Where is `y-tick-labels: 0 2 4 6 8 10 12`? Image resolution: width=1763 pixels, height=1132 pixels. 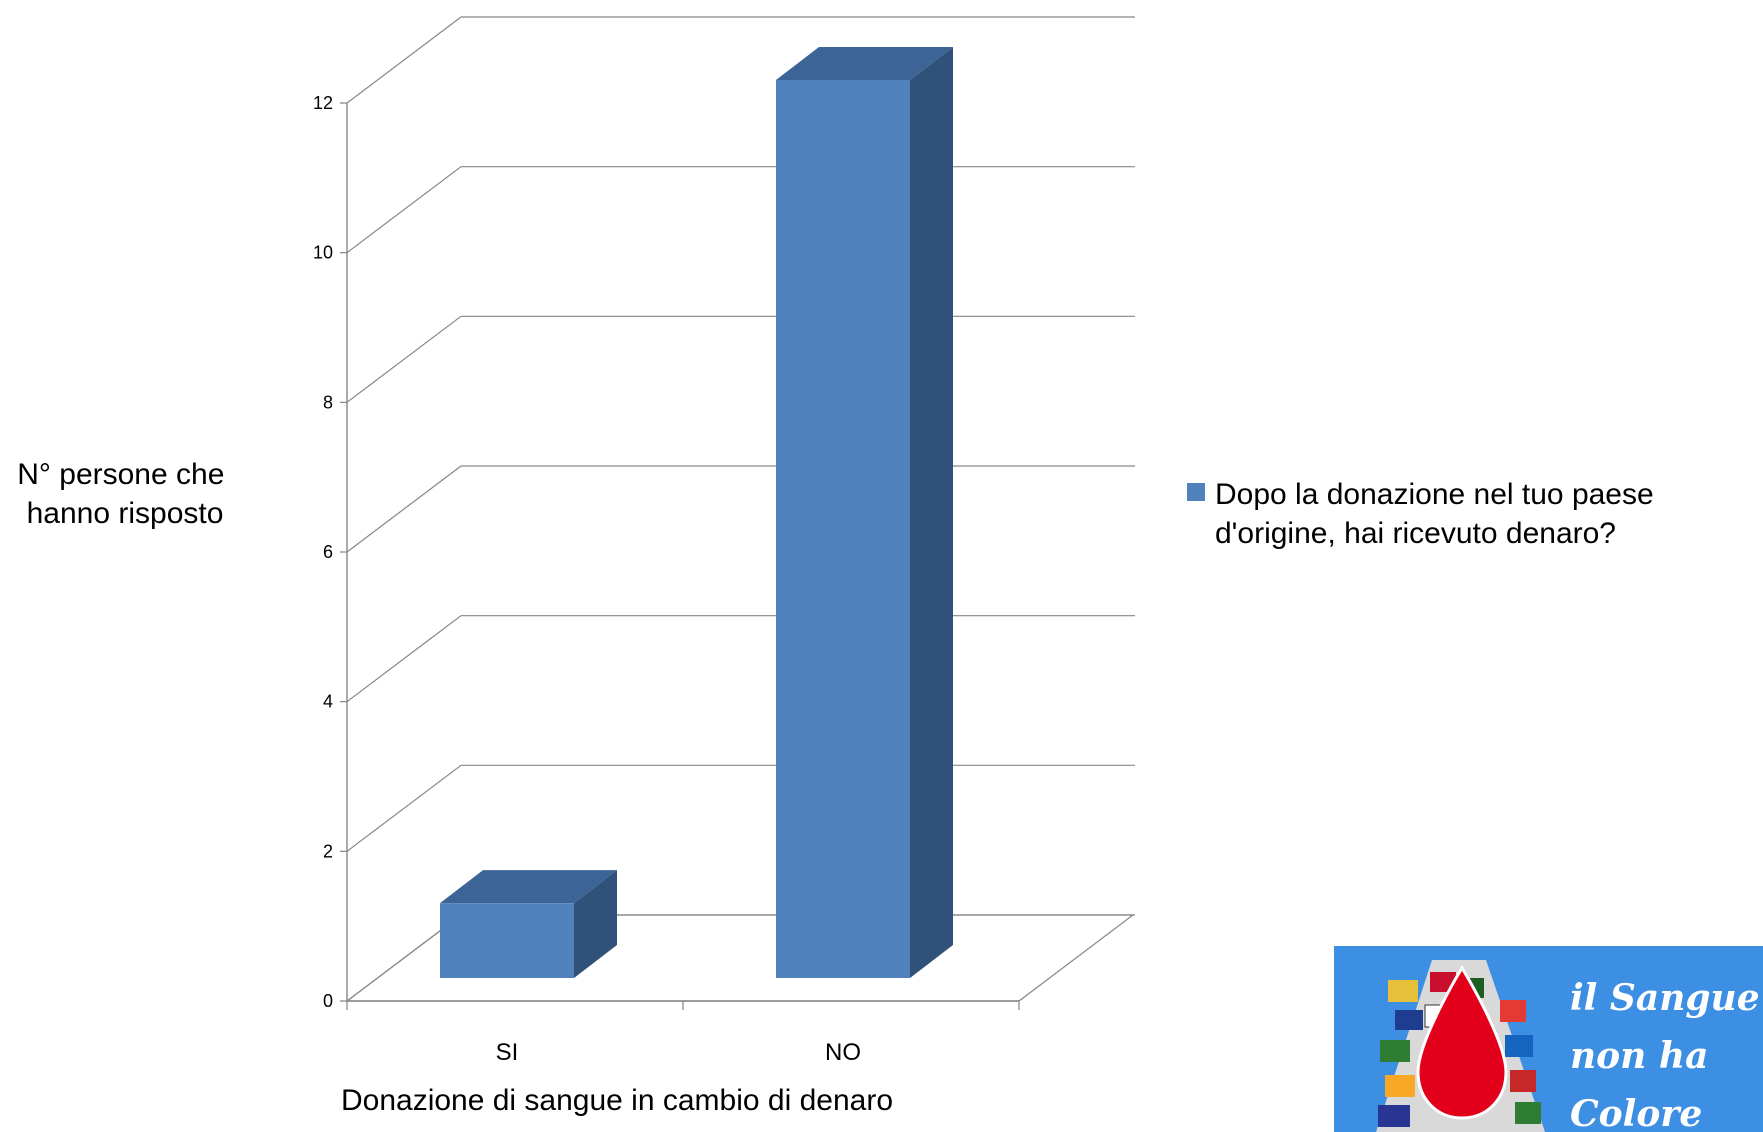 y-tick-labels: 0 2 4 6 8 10 12 is located at coordinates (323, 552).